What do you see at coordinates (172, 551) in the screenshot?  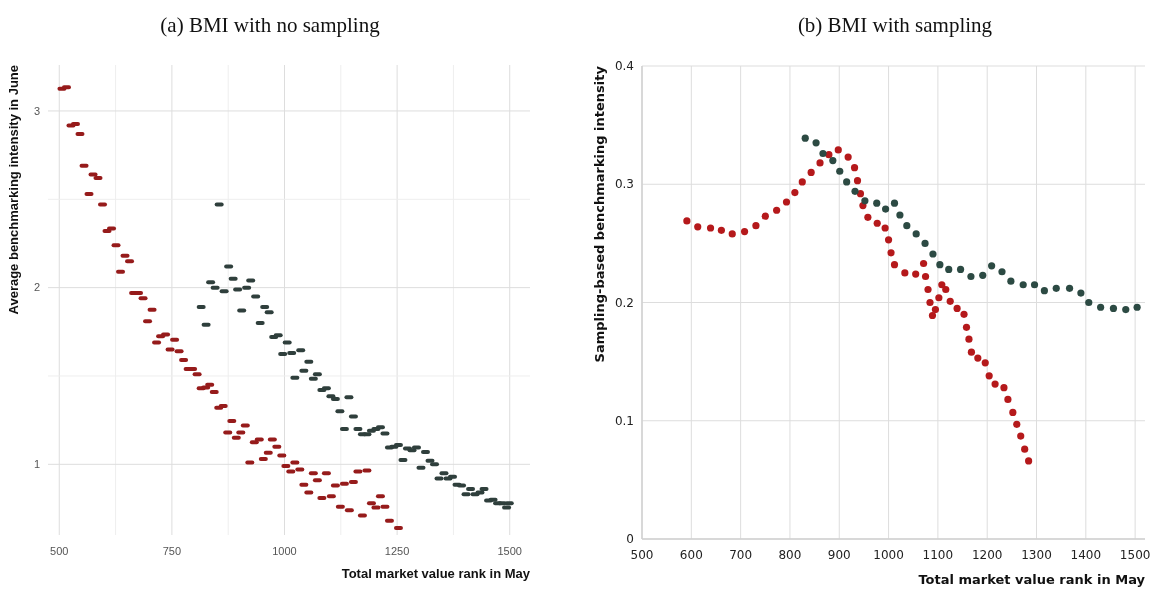 I see `x-tick-label: 750` at bounding box center [172, 551].